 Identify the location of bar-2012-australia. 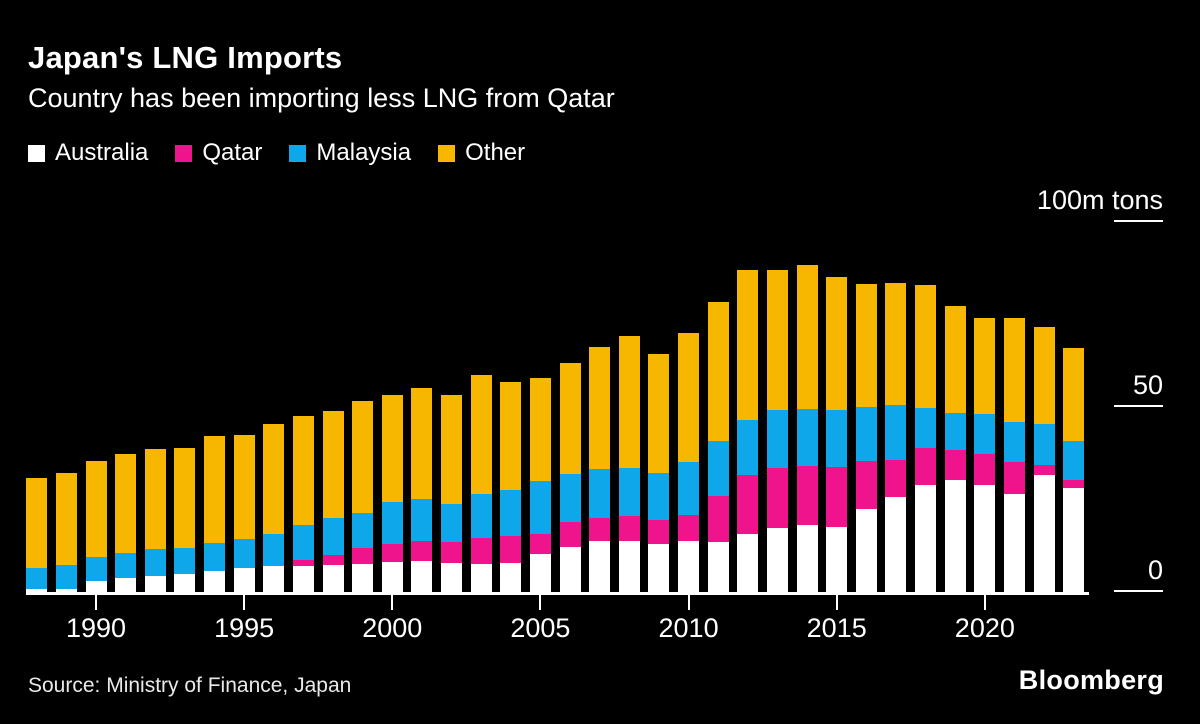
(748, 562).